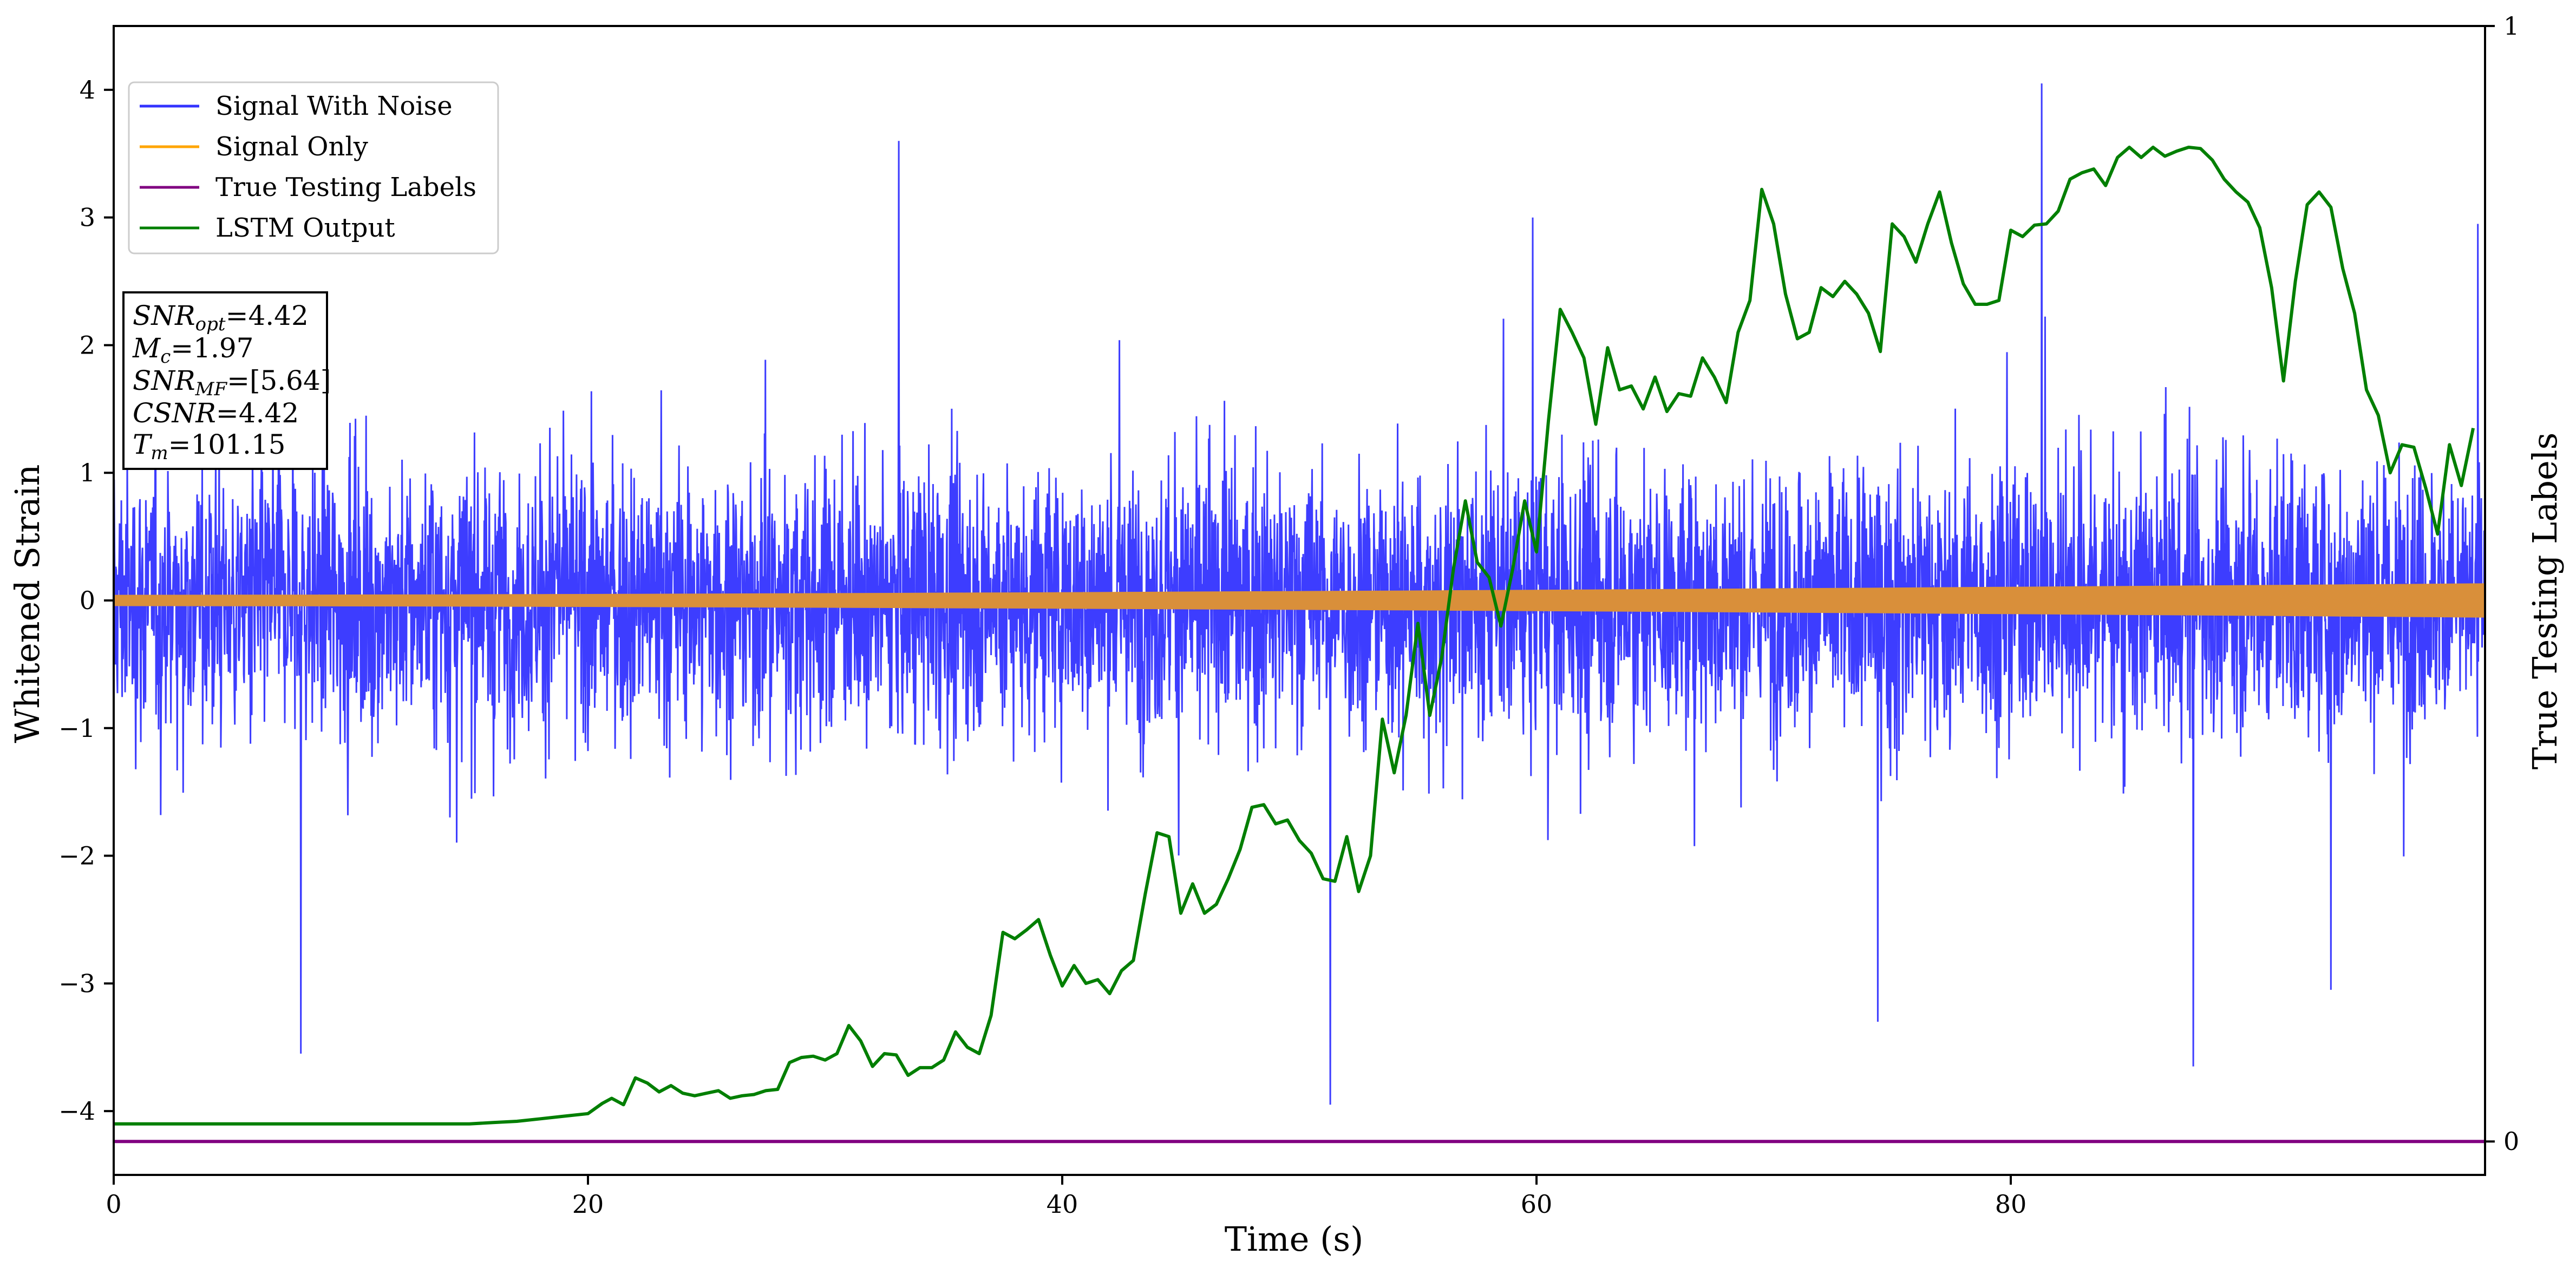 The height and width of the screenshot is (1274, 2576). I want to click on y-tick-label: 3, so click(88, 217).